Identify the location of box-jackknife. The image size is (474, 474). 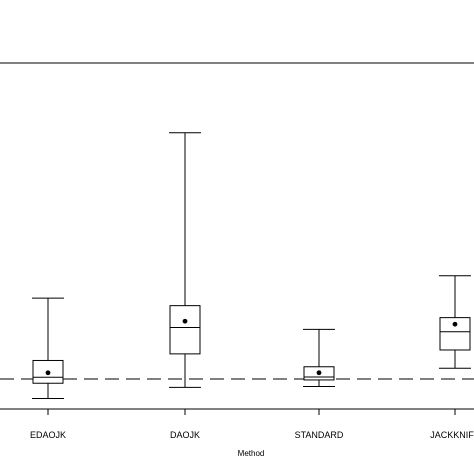
(455, 322).